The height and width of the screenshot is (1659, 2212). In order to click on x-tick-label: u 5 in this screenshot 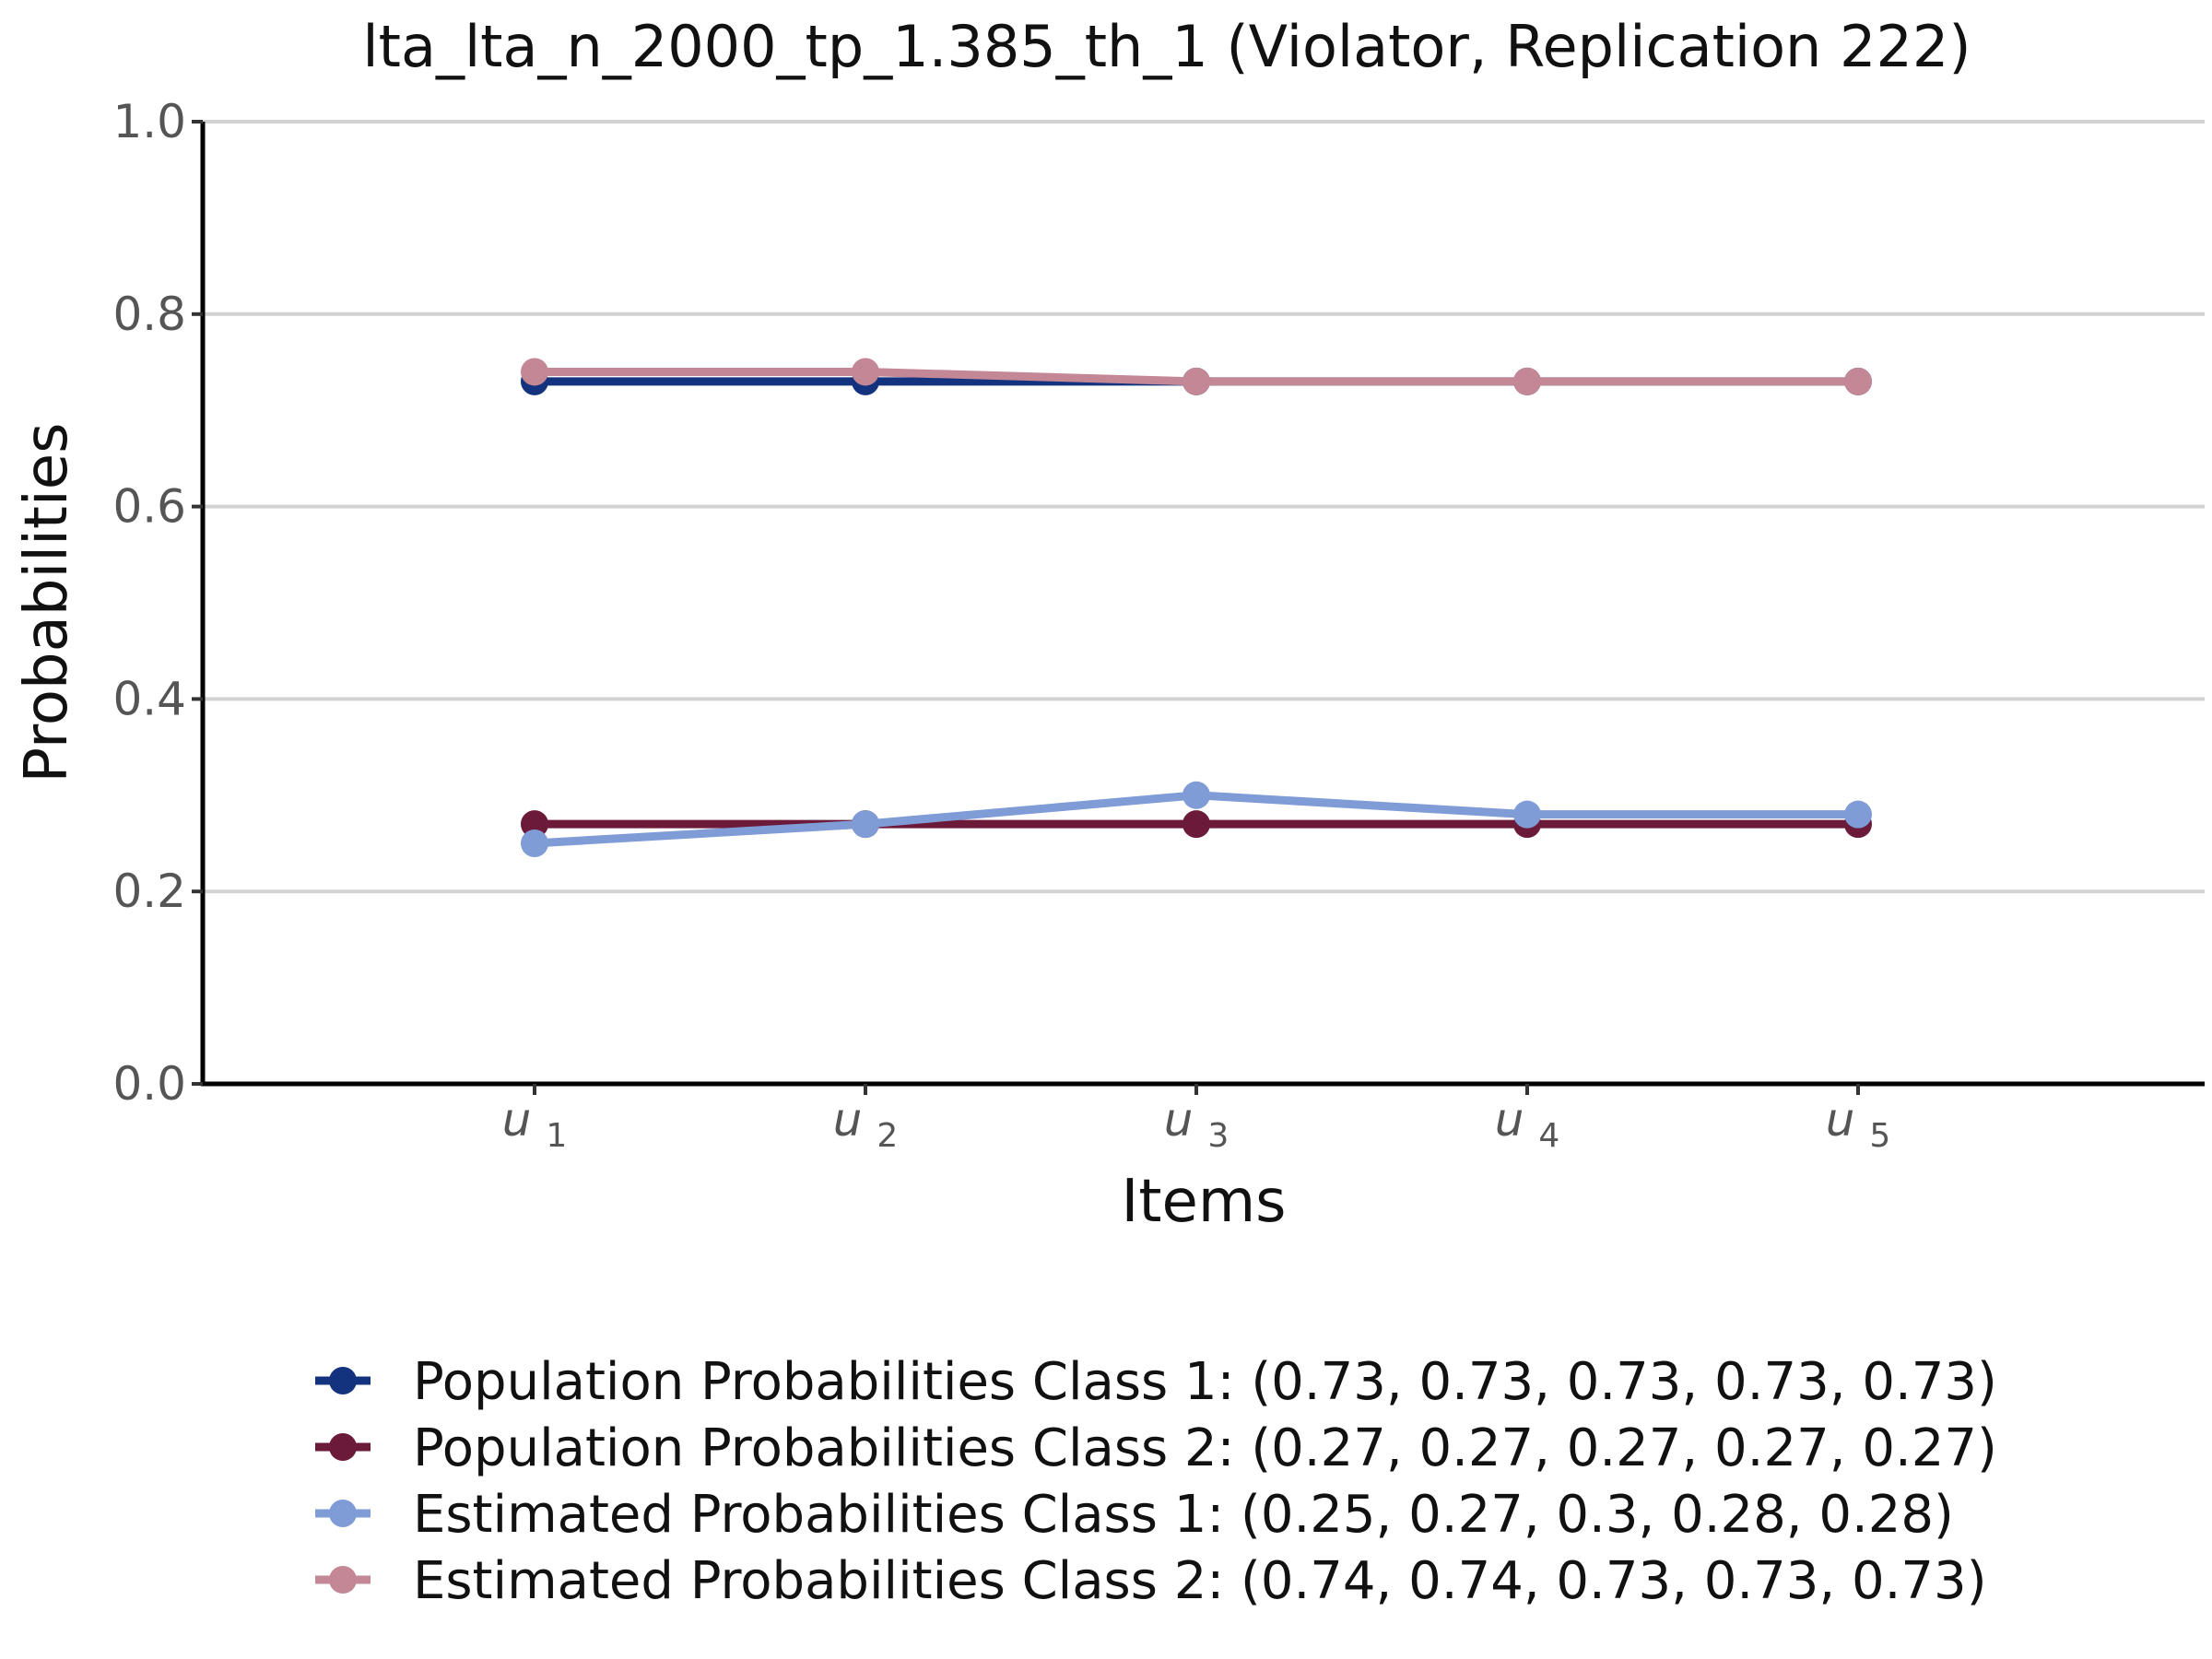, I will do `click(1858, 1124)`.